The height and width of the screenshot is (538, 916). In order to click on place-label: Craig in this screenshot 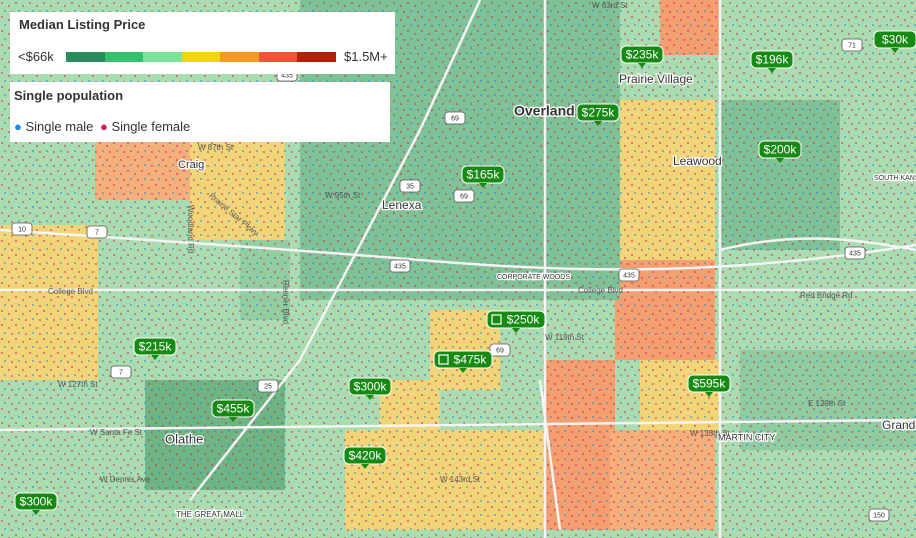, I will do `click(191, 165)`.